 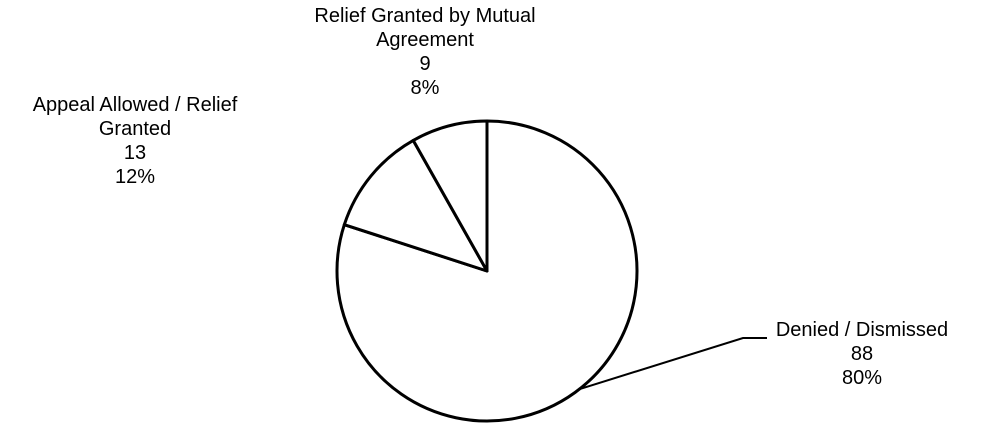 I want to click on slice-name-line-1: Appeal Allowed / Relief, so click(x=135, y=105).